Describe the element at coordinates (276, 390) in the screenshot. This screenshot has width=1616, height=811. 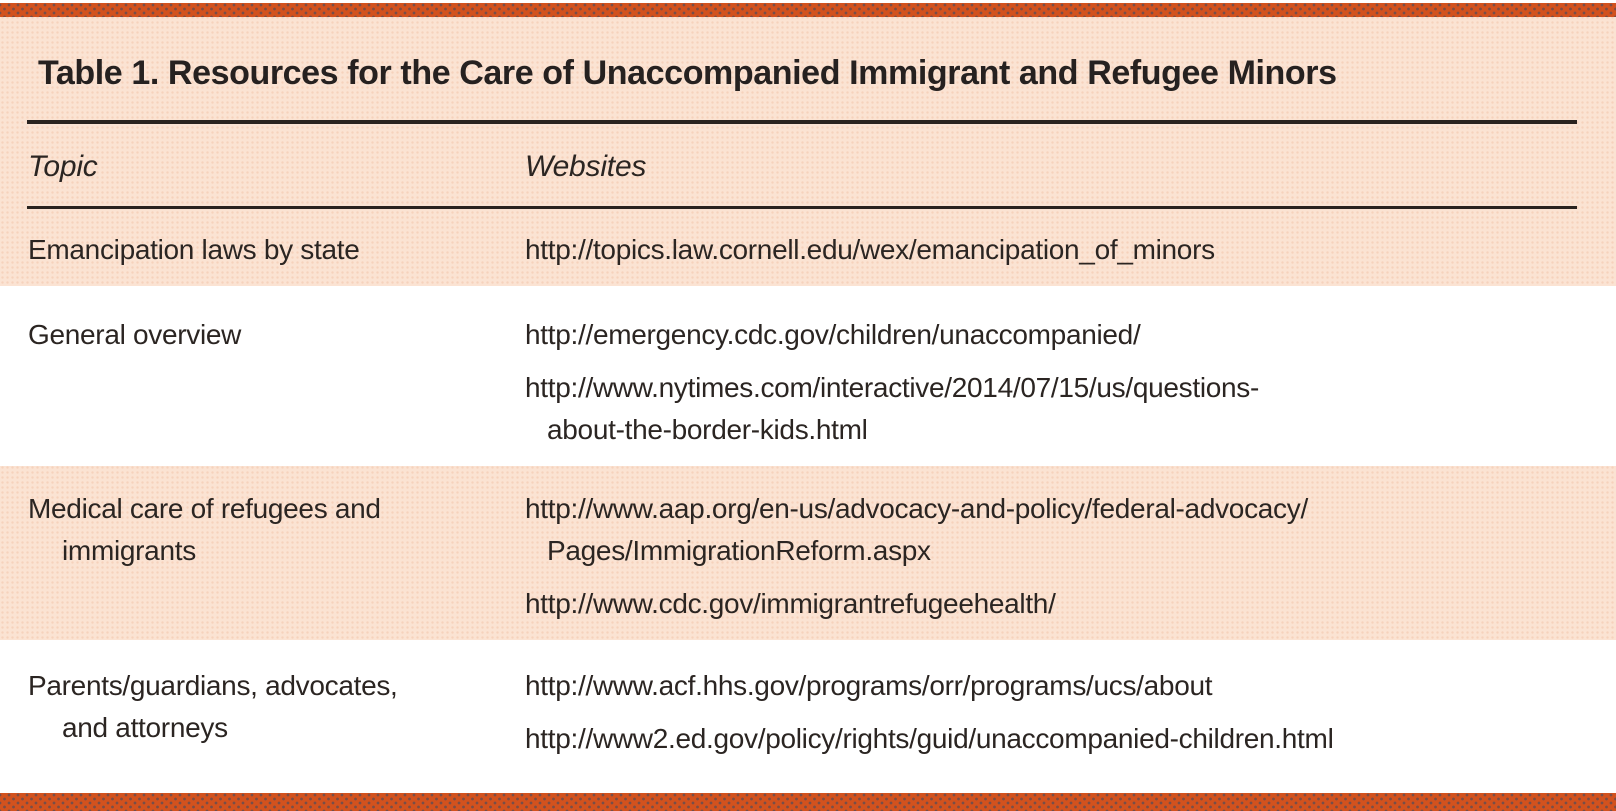
I see `topic-cell: General overview` at that location.